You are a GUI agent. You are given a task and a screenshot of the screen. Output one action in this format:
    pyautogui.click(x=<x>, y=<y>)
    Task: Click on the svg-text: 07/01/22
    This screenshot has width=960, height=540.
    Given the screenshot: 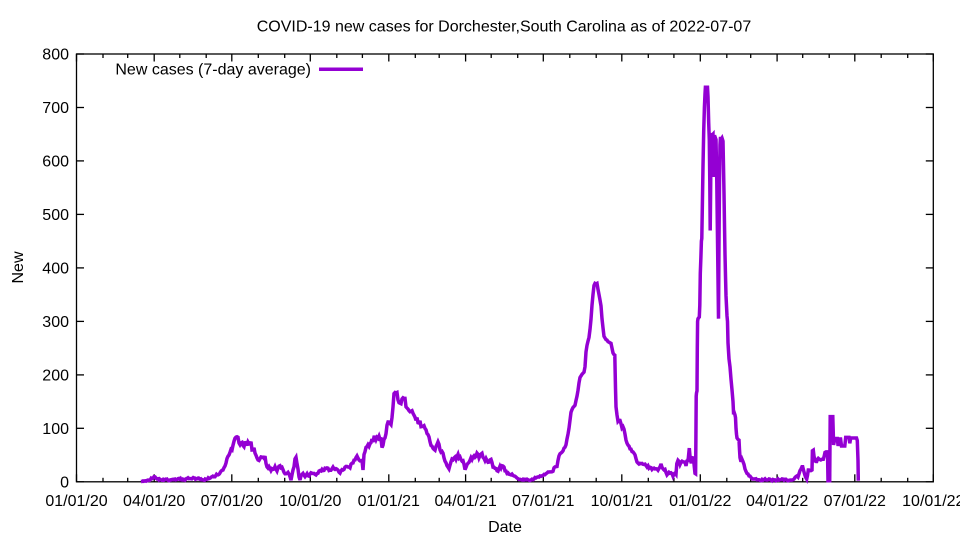 What is the action you would take?
    pyautogui.click(x=855, y=501)
    